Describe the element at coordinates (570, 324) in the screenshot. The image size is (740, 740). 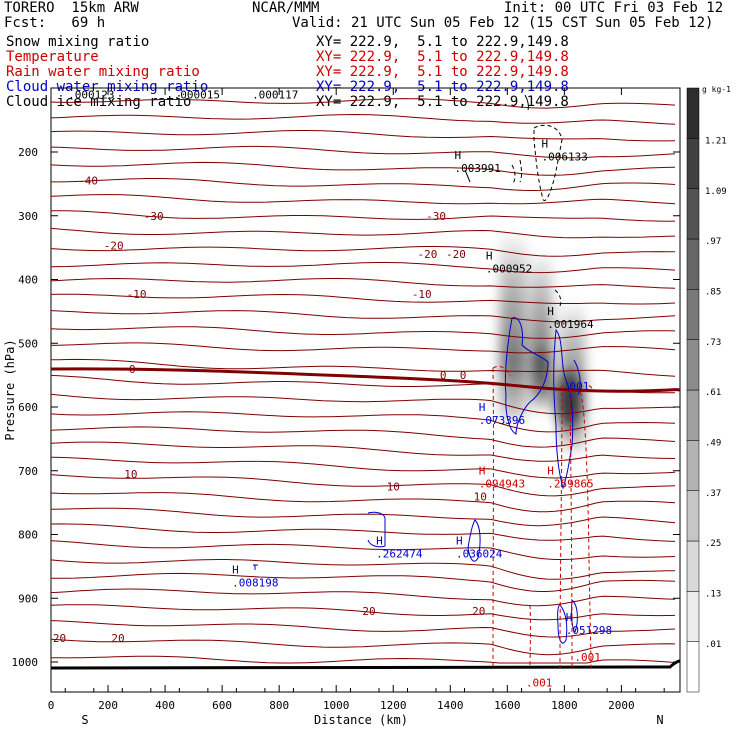
I see `maximum-value-label: .001964` at that location.